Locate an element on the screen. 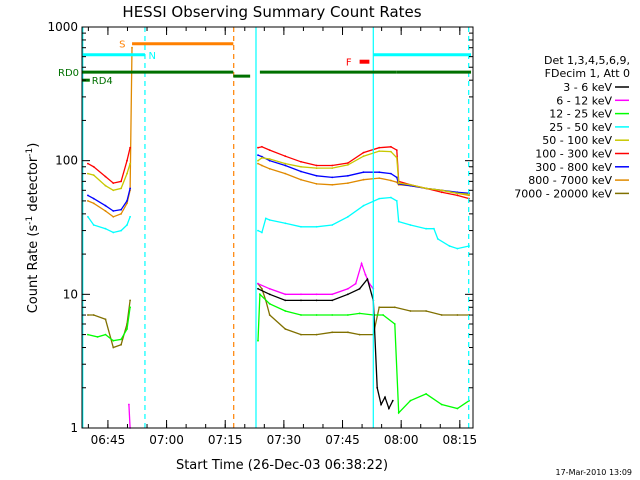  legend-label: 7000 - 20000 keV is located at coordinates (563, 193).